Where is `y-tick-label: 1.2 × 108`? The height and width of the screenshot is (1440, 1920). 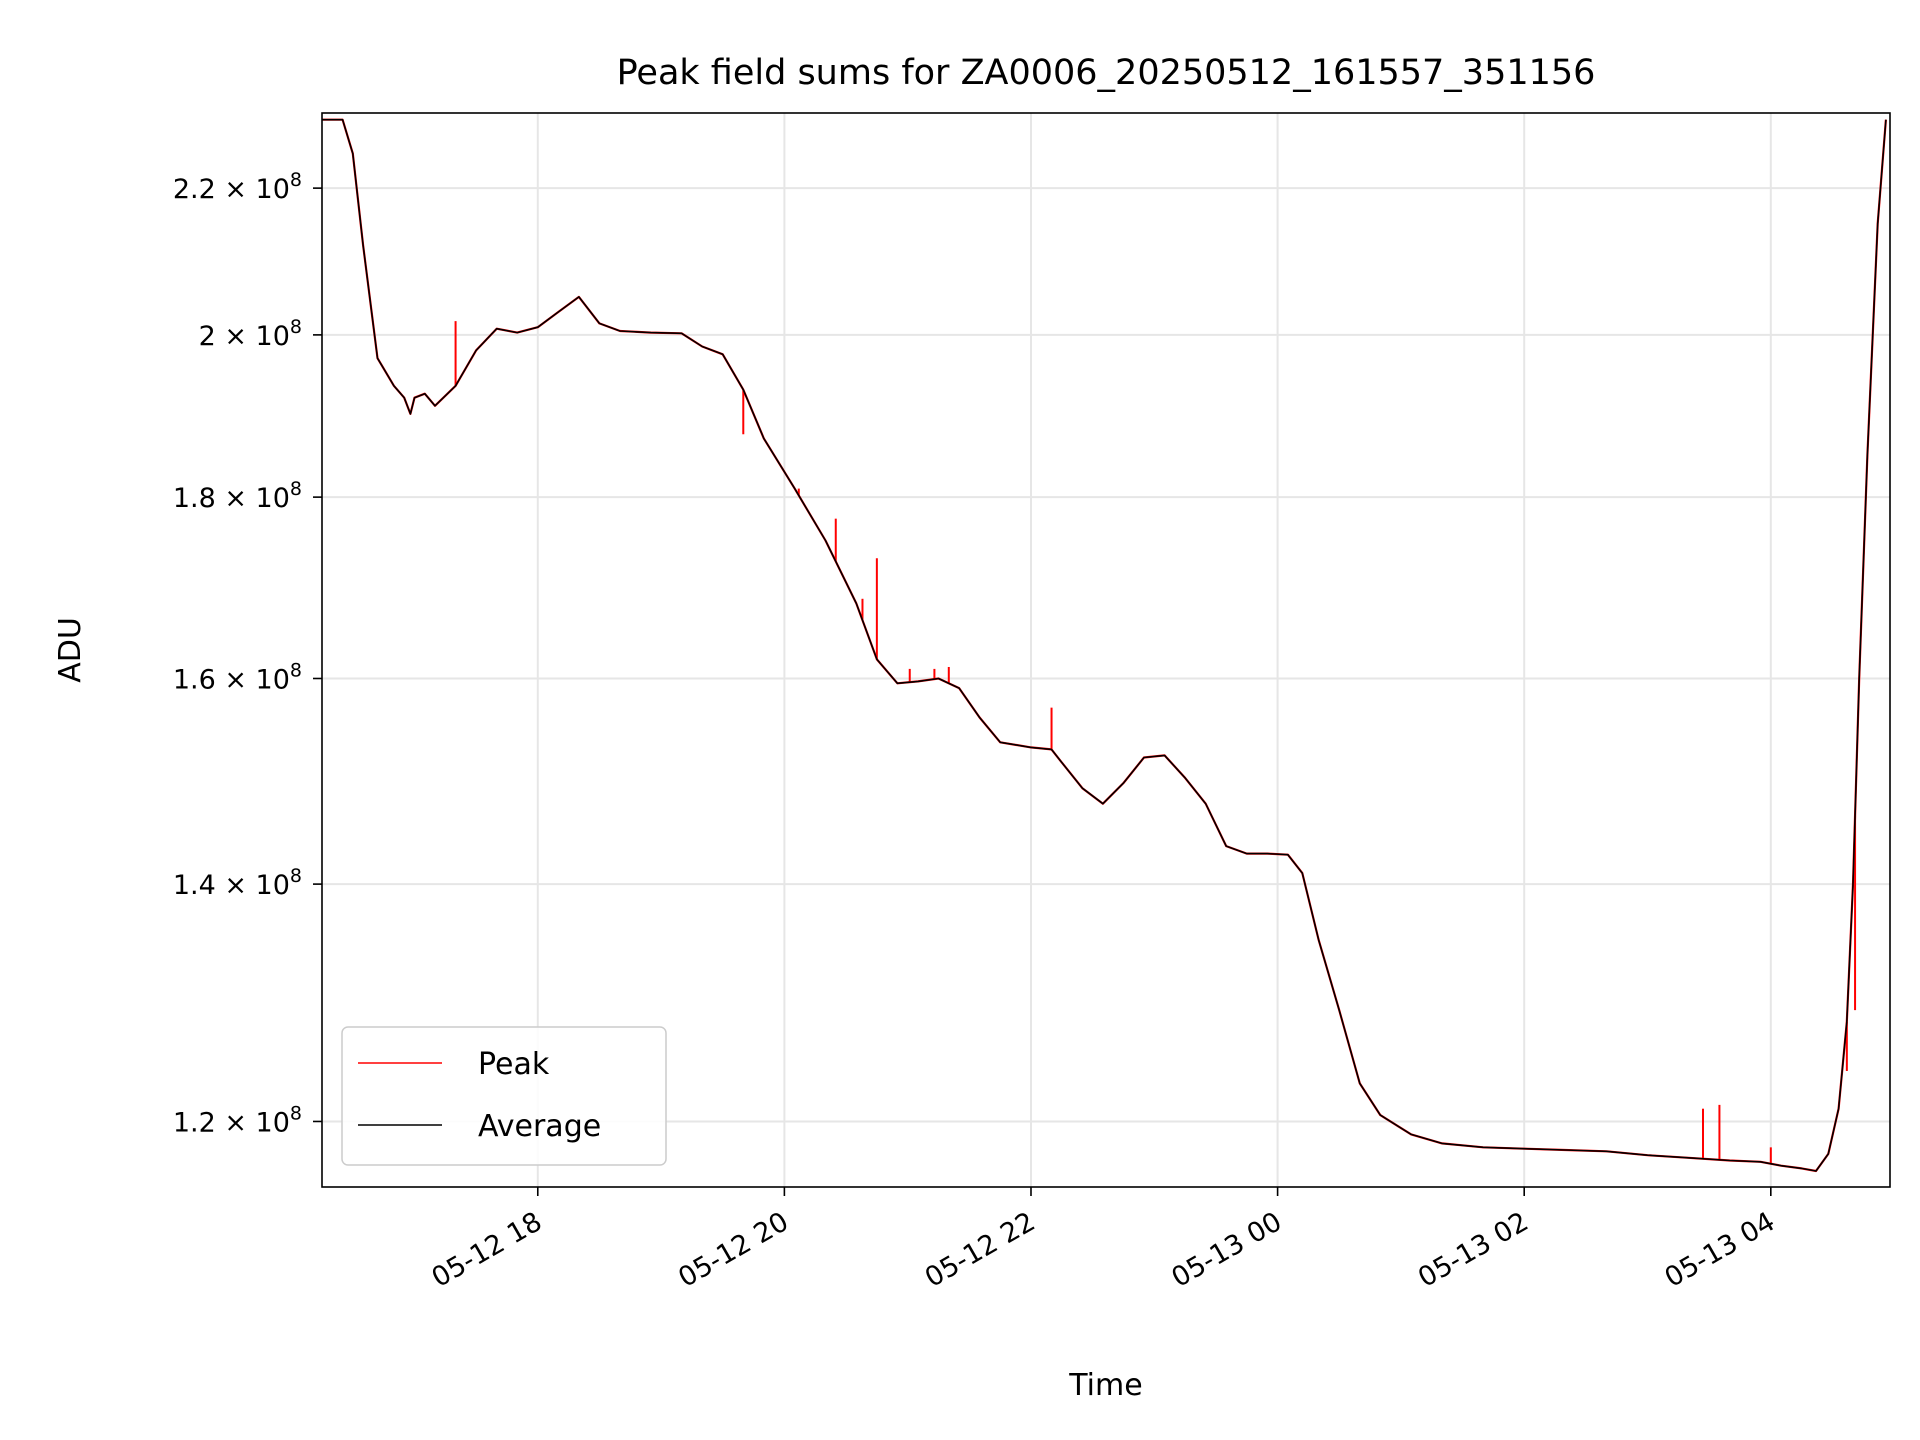 y-tick-label: 1.2 × 108 is located at coordinates (237, 1120).